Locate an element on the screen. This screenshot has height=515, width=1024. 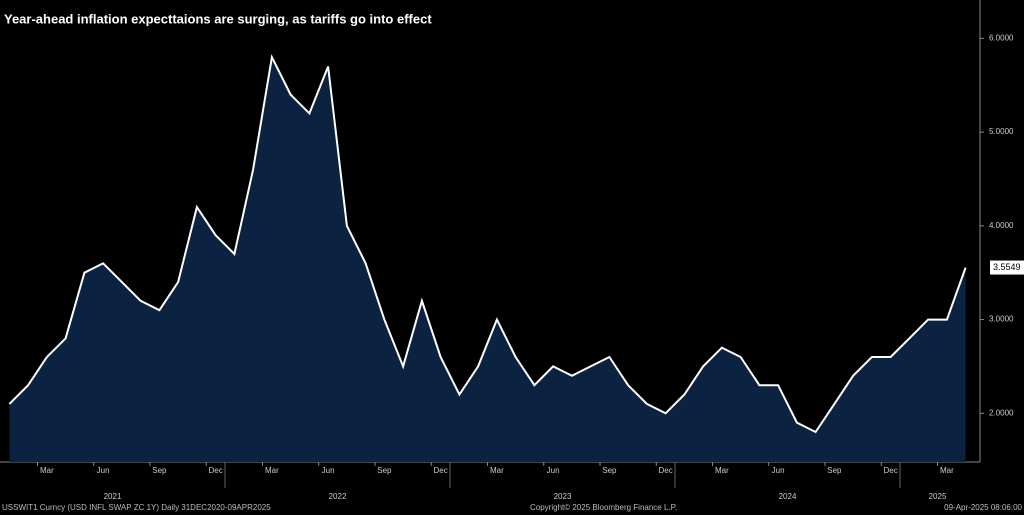
year-label: 2021 is located at coordinates (113, 496).